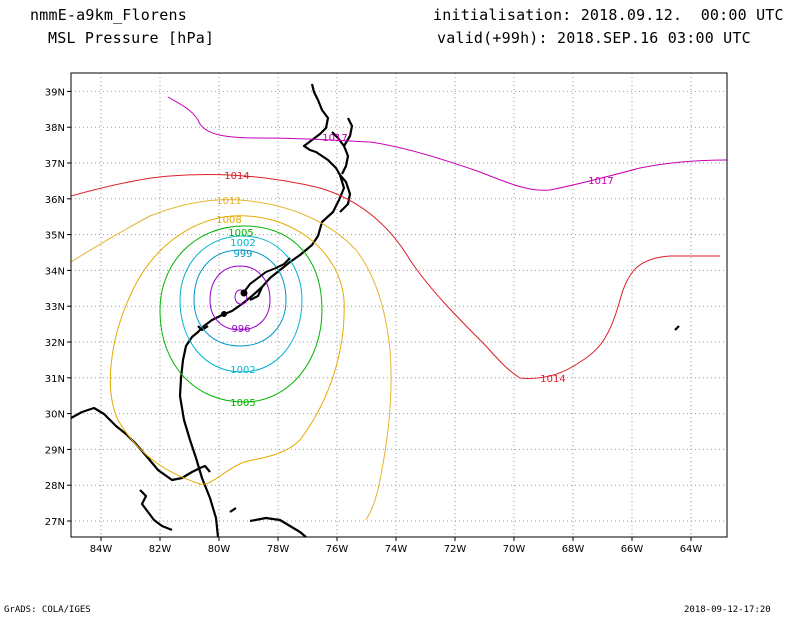 The image size is (800, 618). I want to click on lat-label-38N: 38N, so click(55, 128).